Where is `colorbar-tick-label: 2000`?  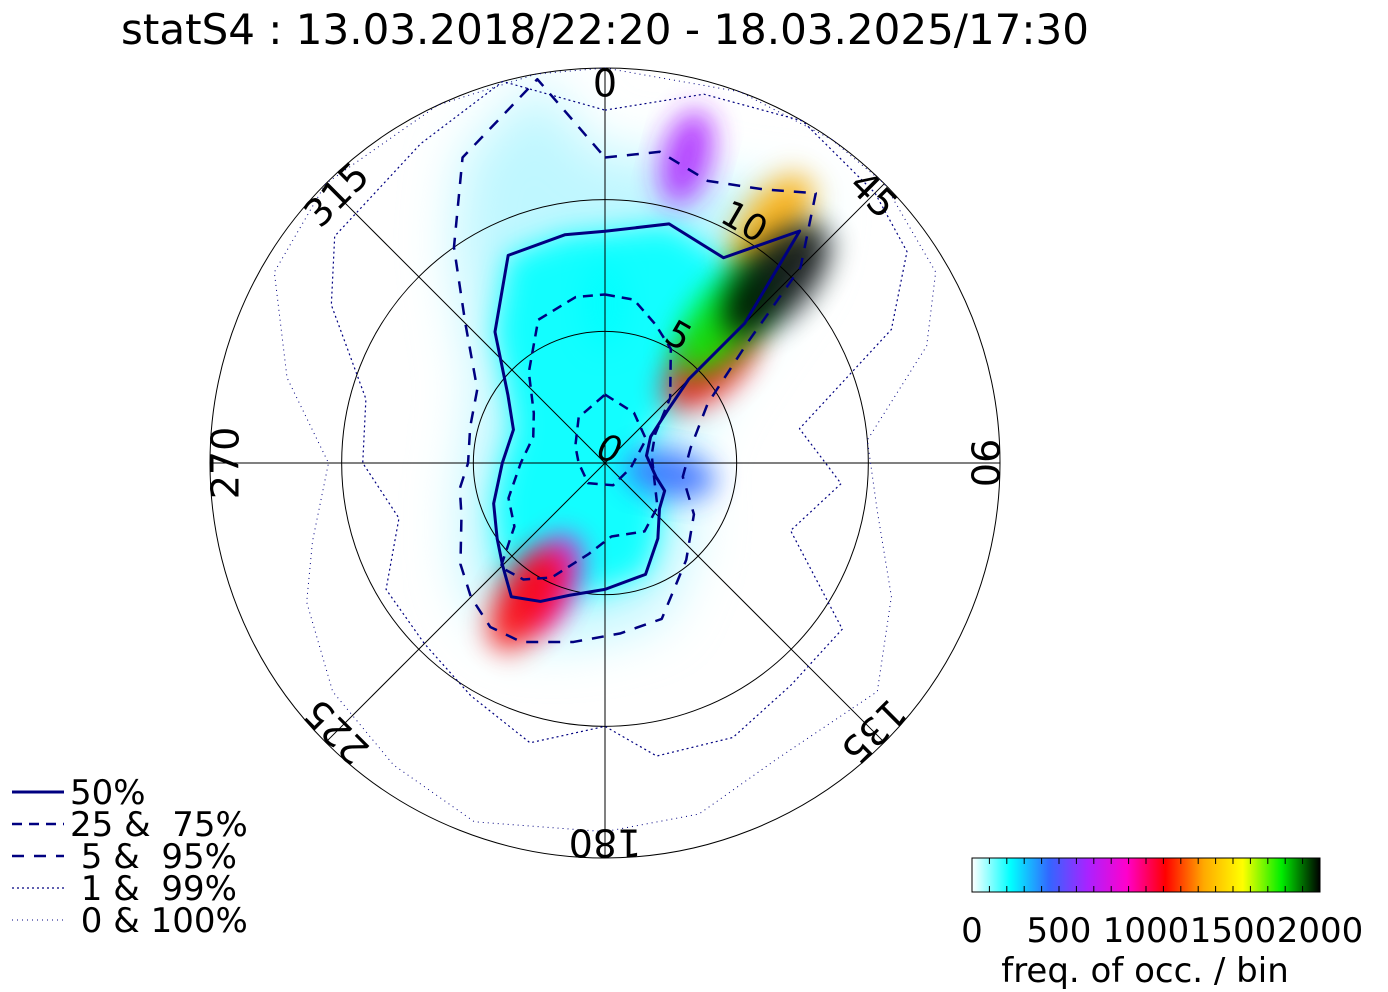 colorbar-tick-label: 2000 is located at coordinates (1320, 931).